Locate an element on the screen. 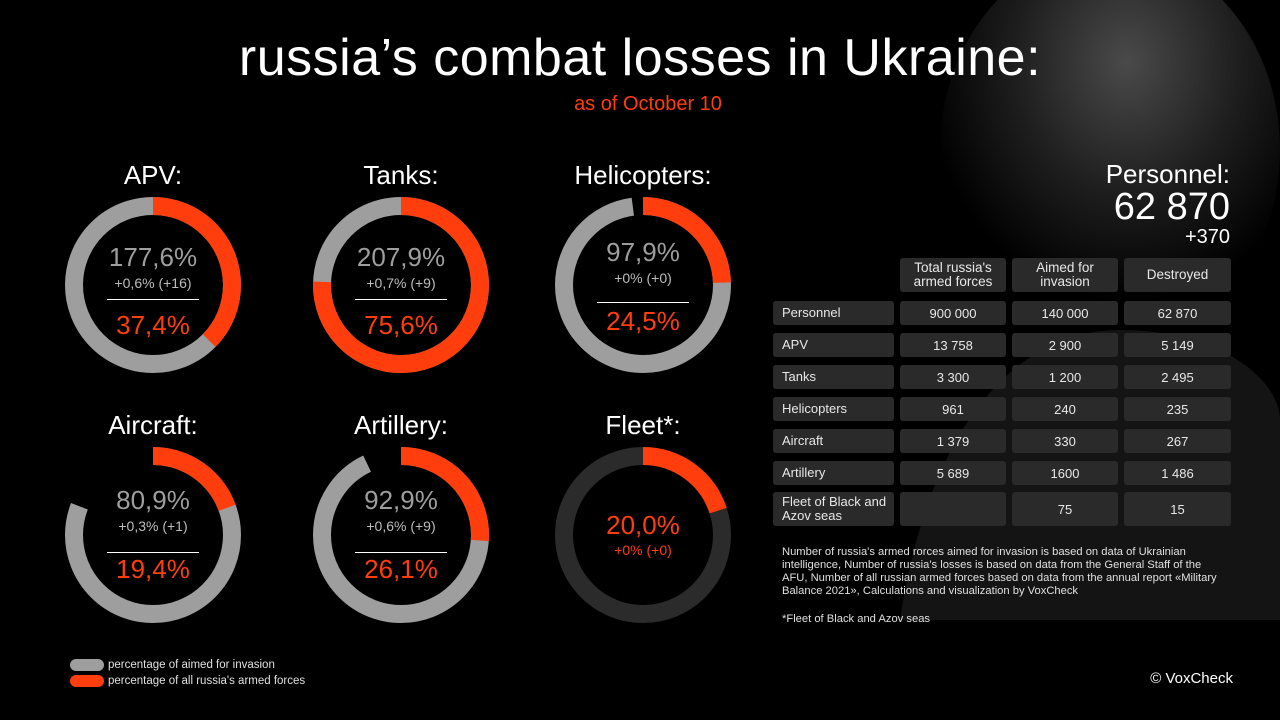 This screenshot has width=1280, height=720. aimed-value: 330 is located at coordinates (1065, 441).